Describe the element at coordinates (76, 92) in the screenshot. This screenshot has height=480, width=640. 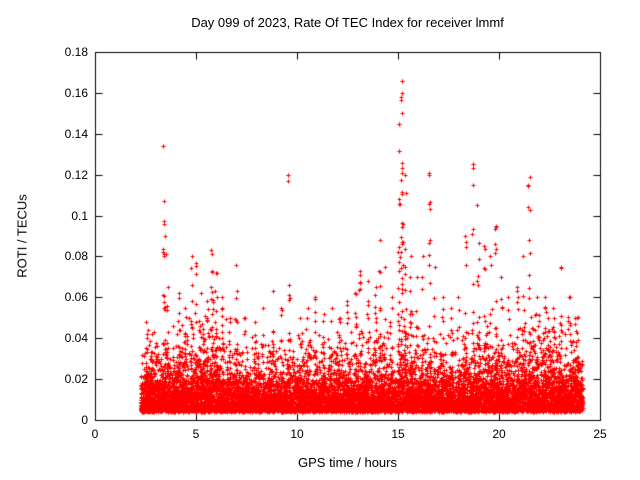
I see `y-tick-label: 0.16` at that location.